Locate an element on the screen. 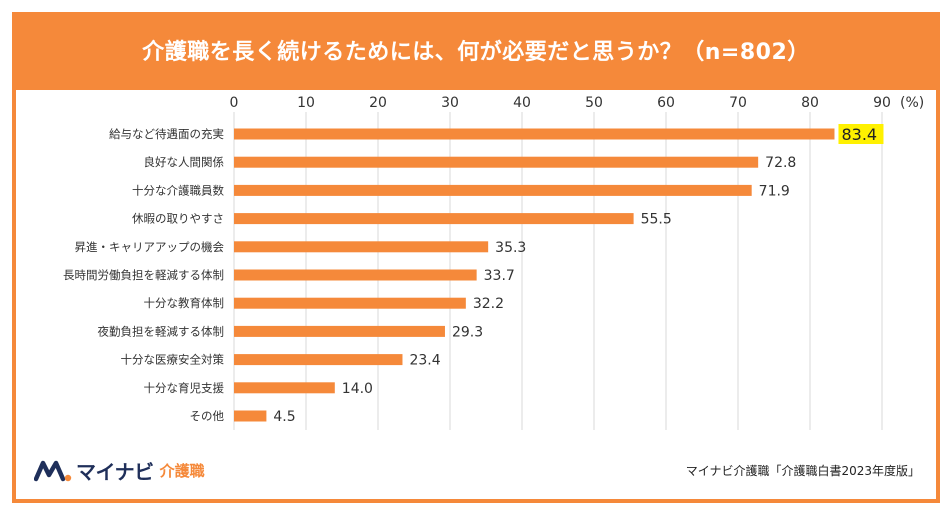  chart-title: 介護職を長く続けるためには、何が必要だと思うか？（n=802） is located at coordinates (476, 52).